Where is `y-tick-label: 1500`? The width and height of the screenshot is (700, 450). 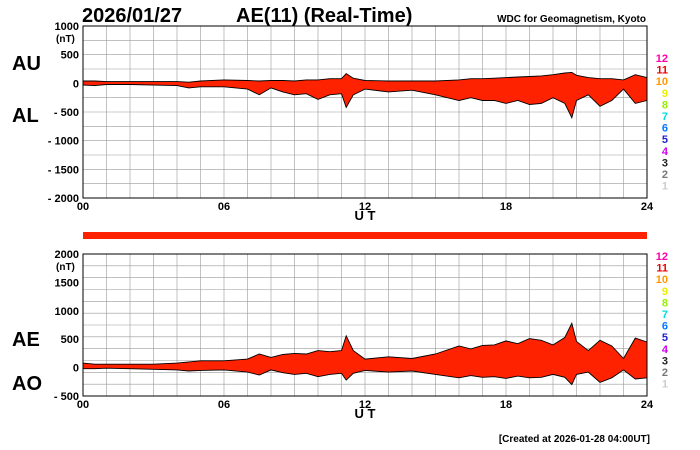 y-tick-label: 1500 is located at coordinates (67, 283).